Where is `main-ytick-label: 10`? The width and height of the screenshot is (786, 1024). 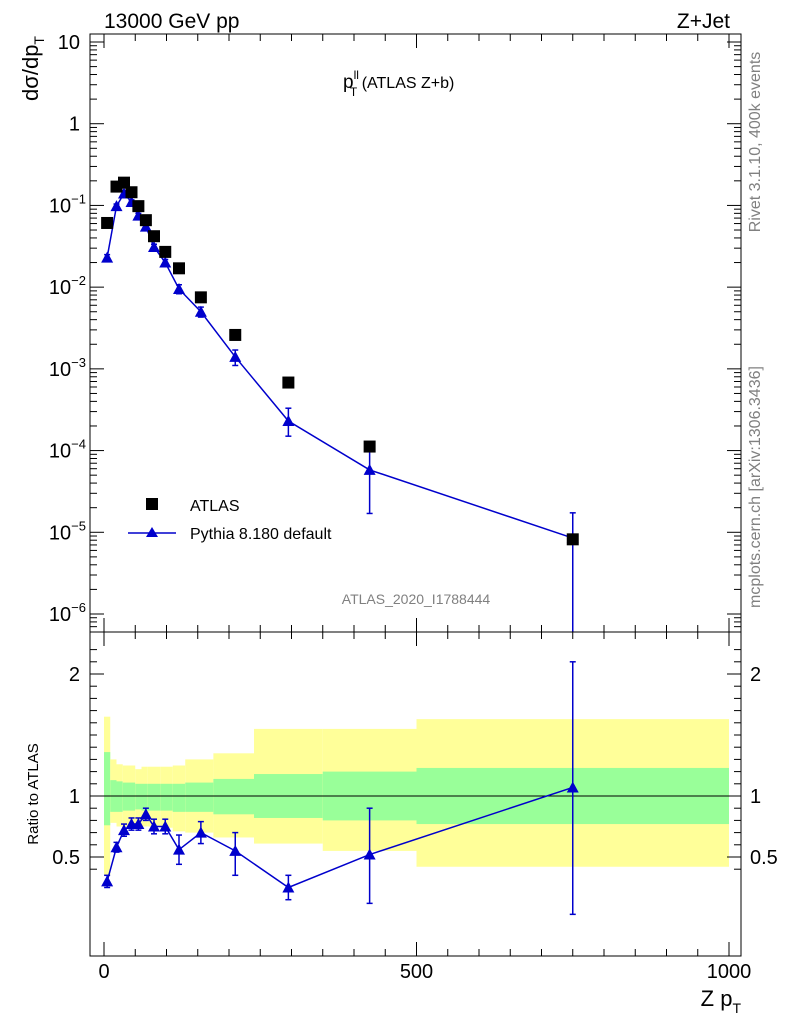
main-ytick-label: 10 is located at coordinates (69, 43).